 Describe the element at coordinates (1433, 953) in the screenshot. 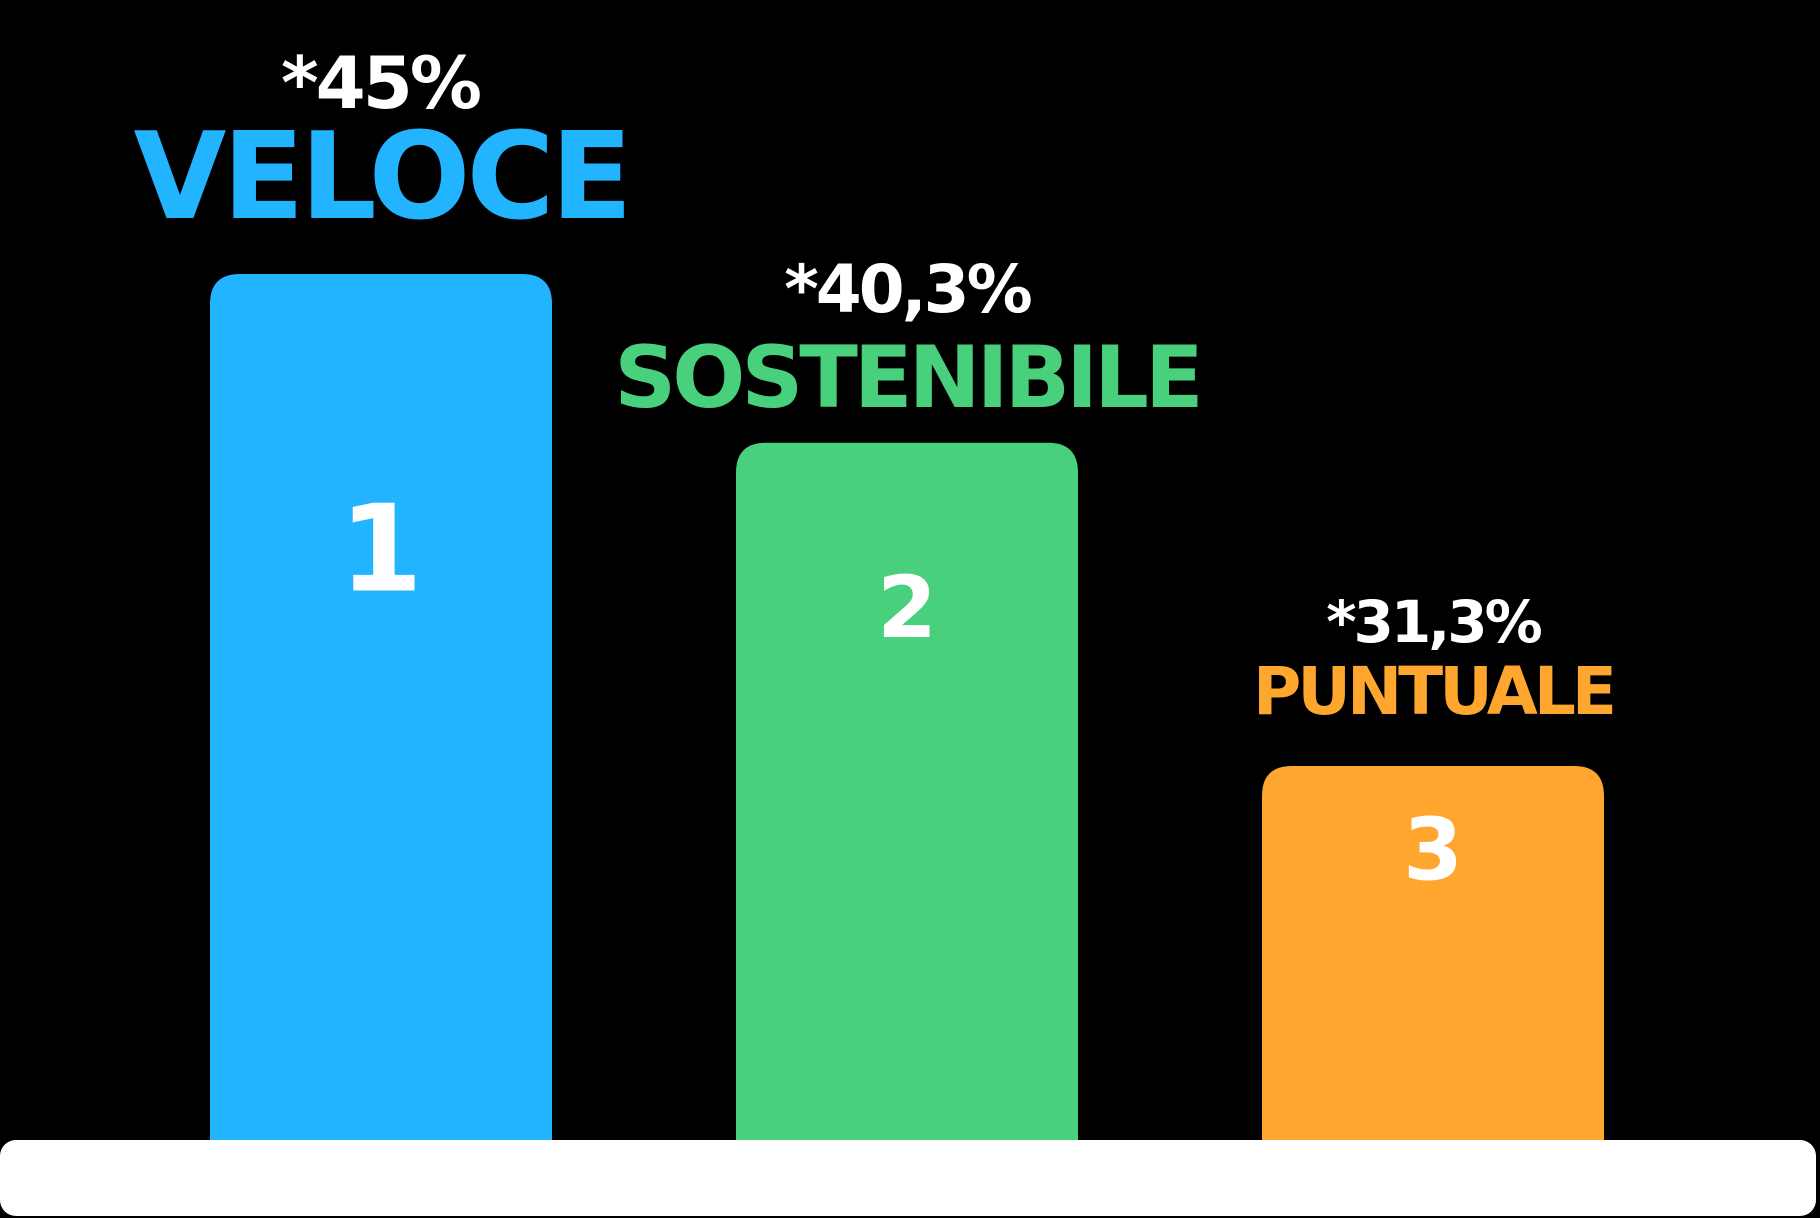

I see `bar-puntuale` at that location.